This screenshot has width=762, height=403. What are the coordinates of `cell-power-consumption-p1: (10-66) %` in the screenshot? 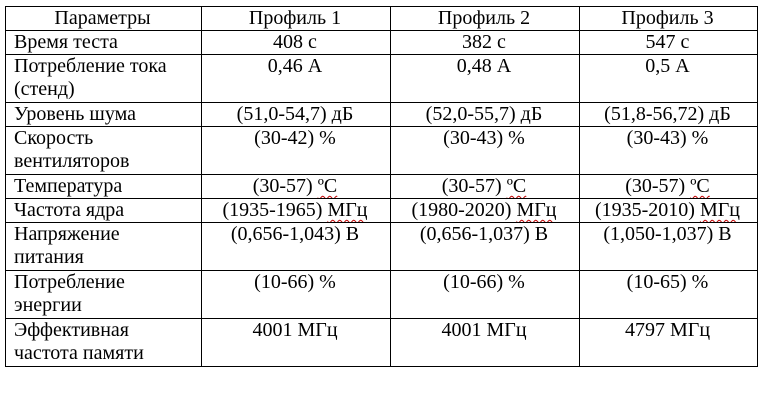 It's located at (296, 294).